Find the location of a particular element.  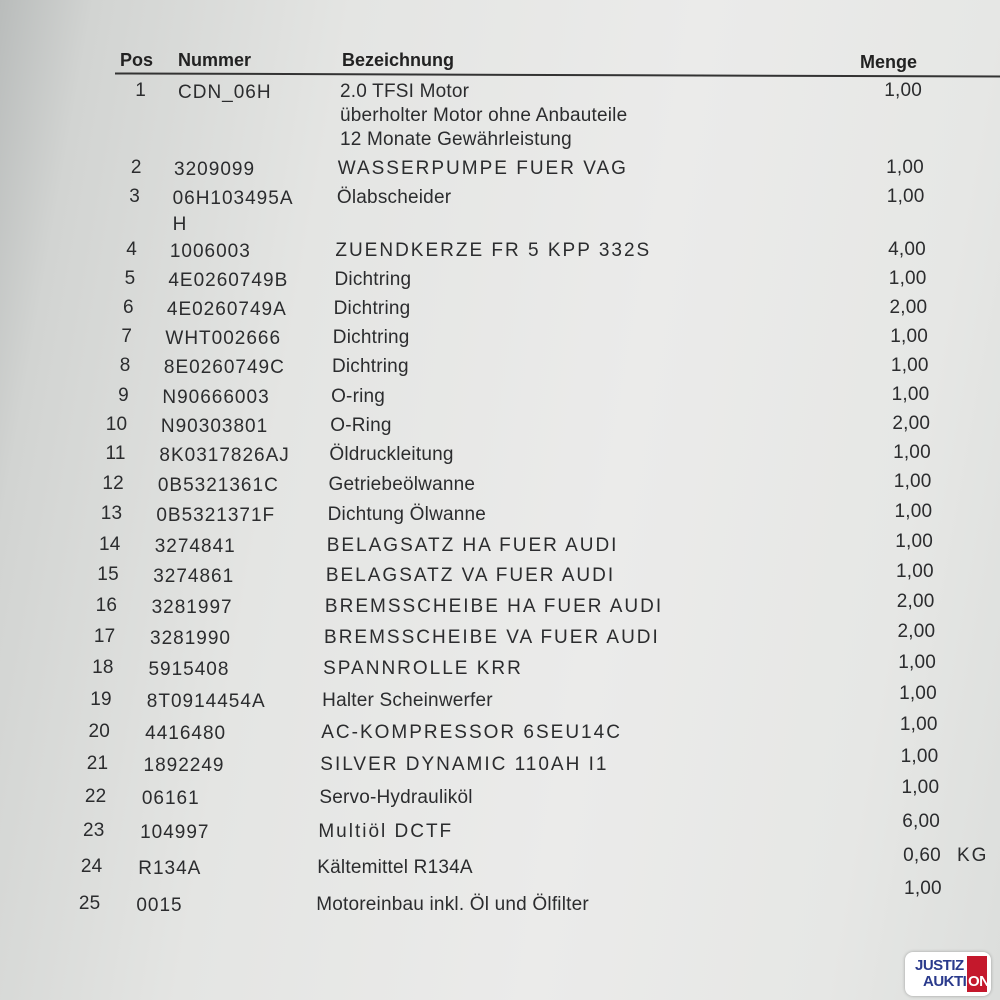

row-pos: 23 is located at coordinates (93, 830).